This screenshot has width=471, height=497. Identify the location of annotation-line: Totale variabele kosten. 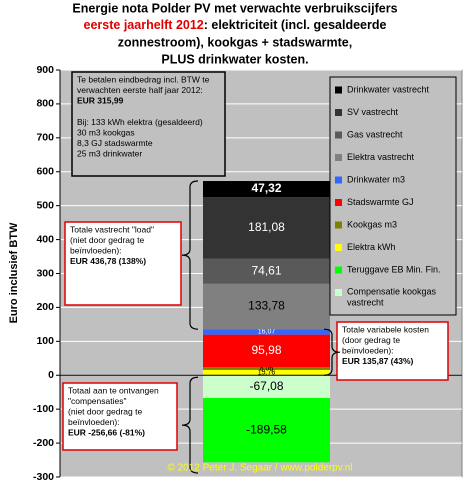
(385, 329).